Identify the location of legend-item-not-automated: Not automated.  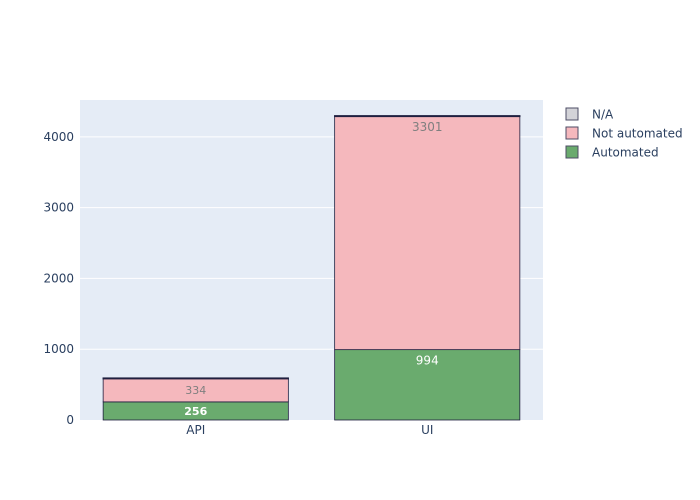
(624, 133).